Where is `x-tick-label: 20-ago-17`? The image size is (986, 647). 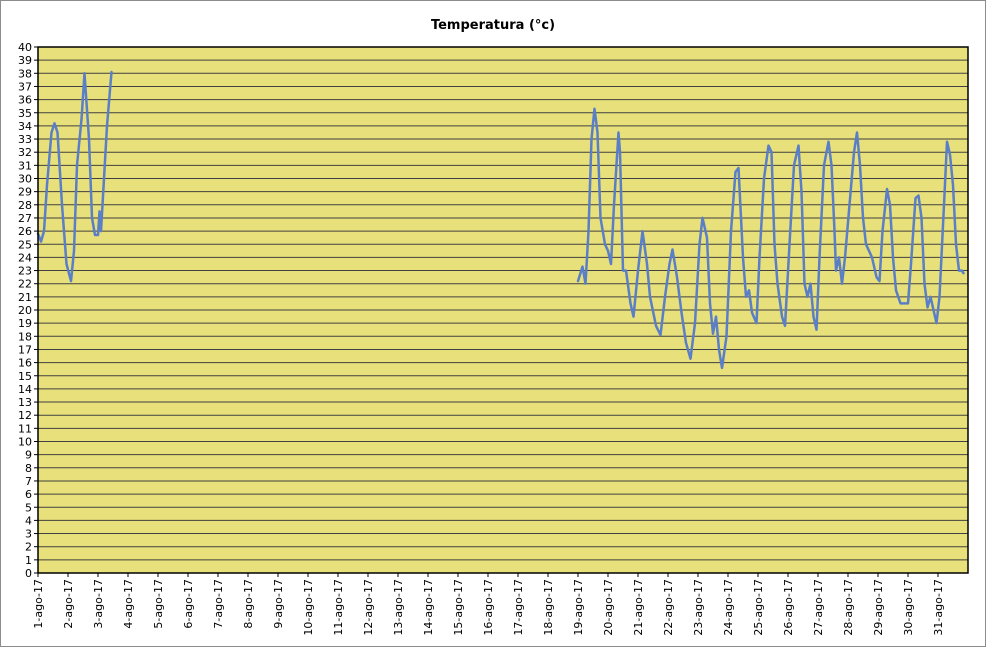 x-tick-label: 20-ago-17 is located at coordinates (608, 607).